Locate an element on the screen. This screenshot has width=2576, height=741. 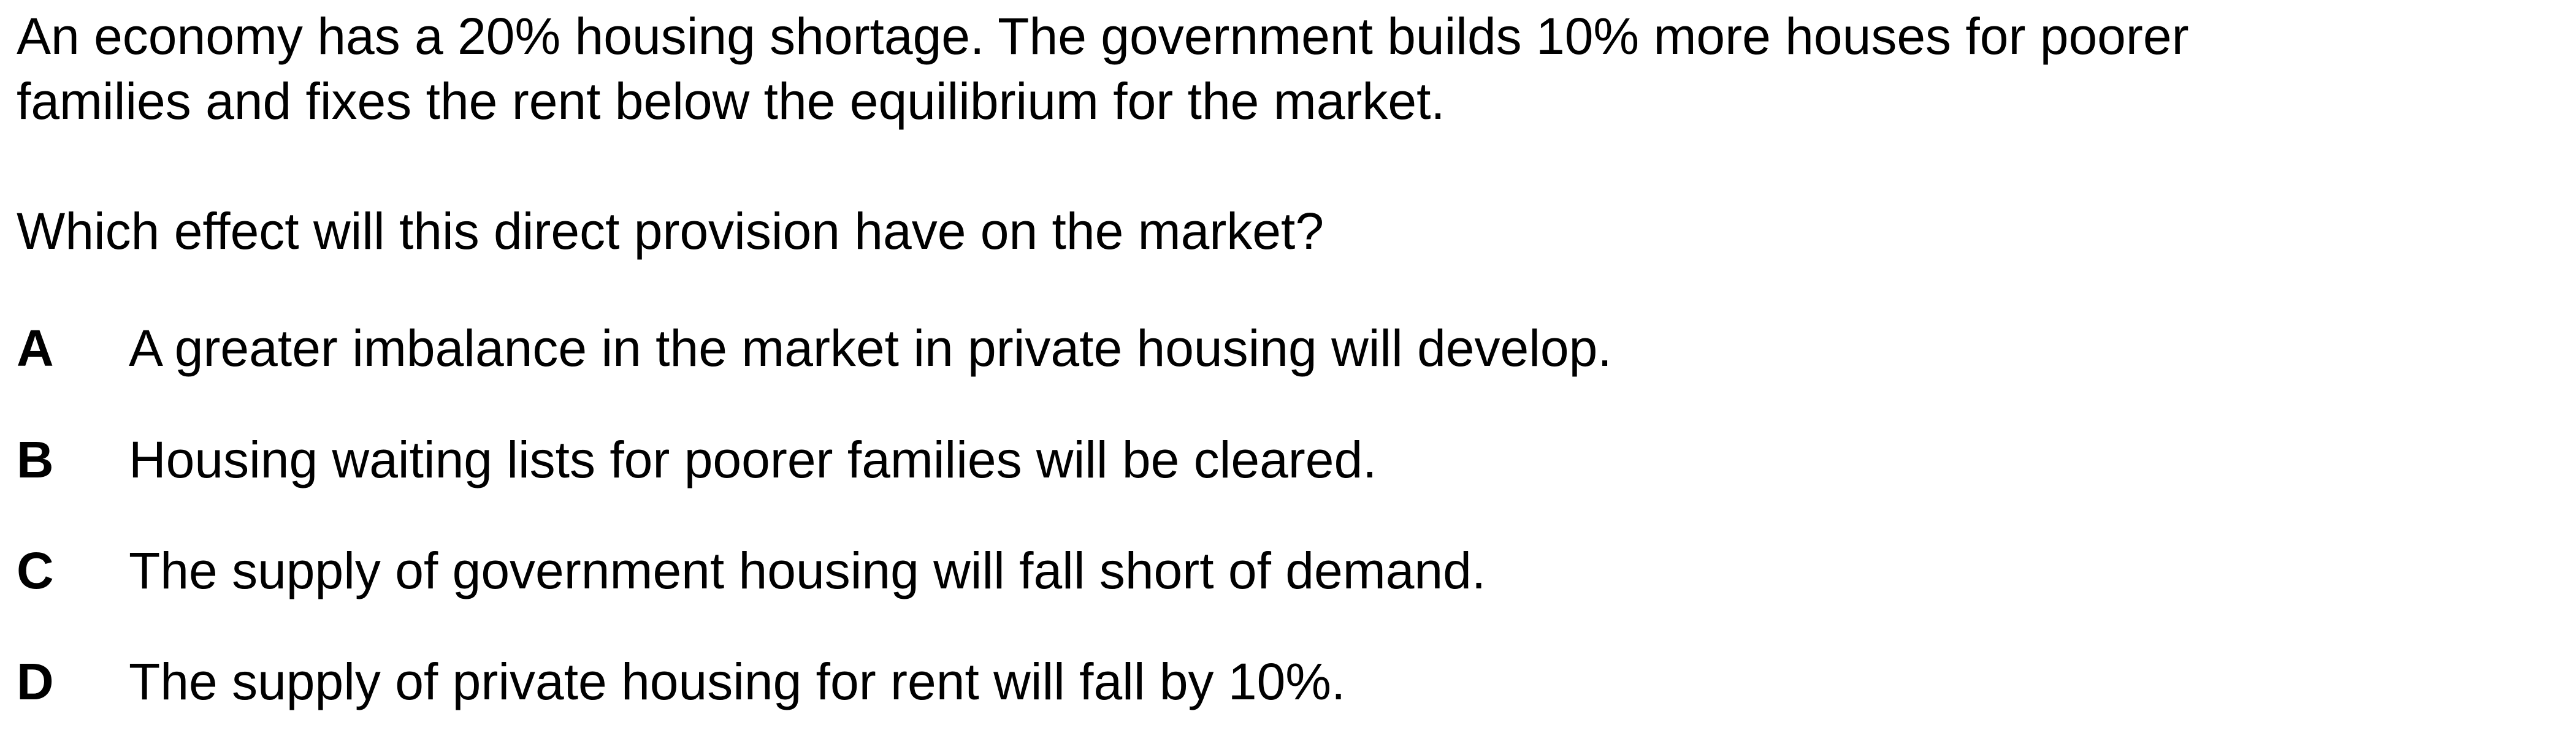
option-letter-c: C is located at coordinates (35, 570).